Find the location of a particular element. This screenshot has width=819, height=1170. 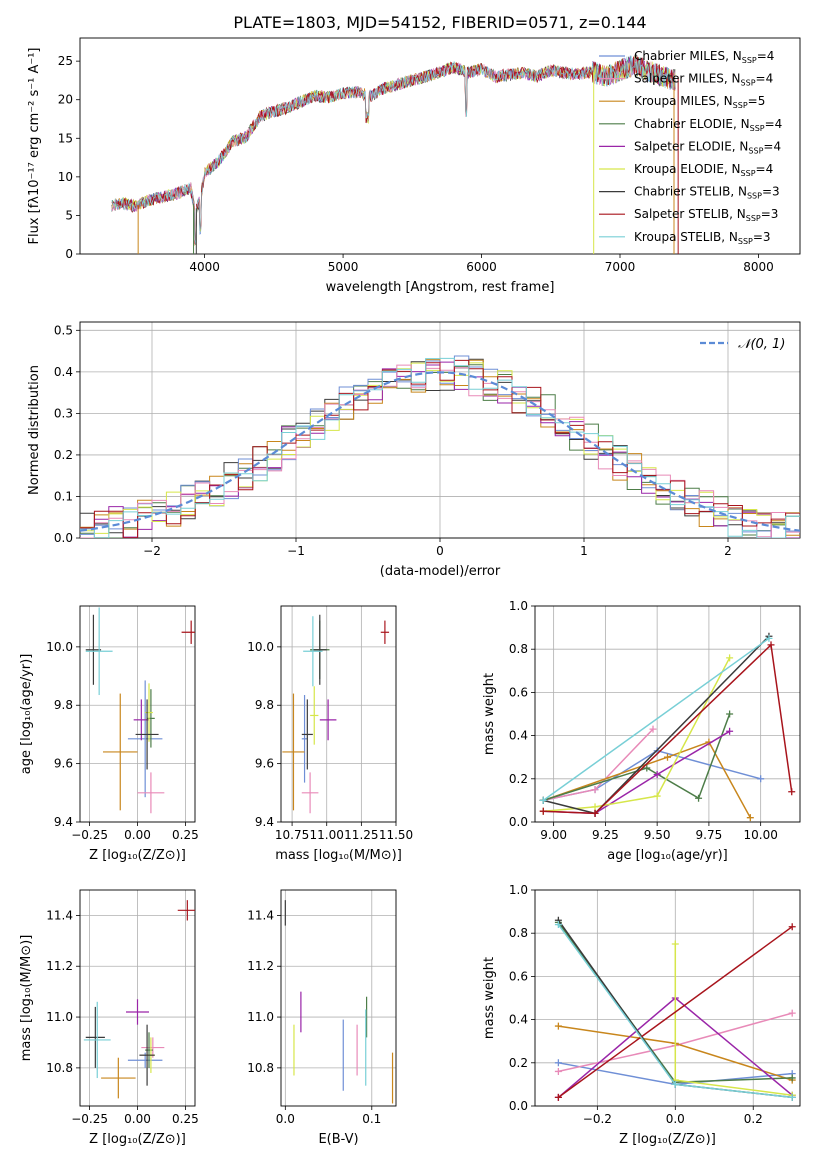

y-axis-label: Normed distribution is located at coordinates (34, 430).